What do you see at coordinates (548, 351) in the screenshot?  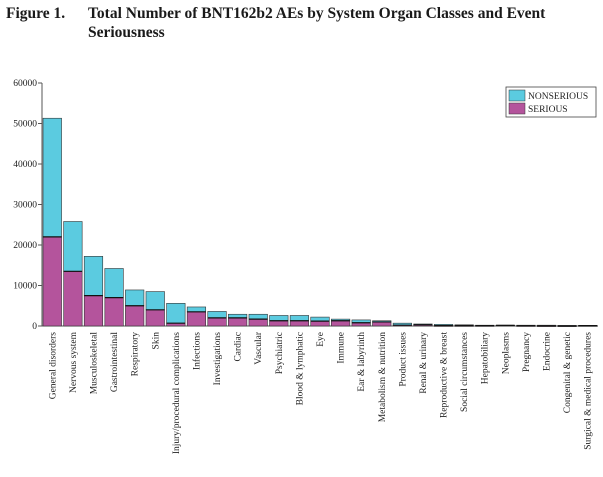 I see `x-tick-label: Endocrine` at bounding box center [548, 351].